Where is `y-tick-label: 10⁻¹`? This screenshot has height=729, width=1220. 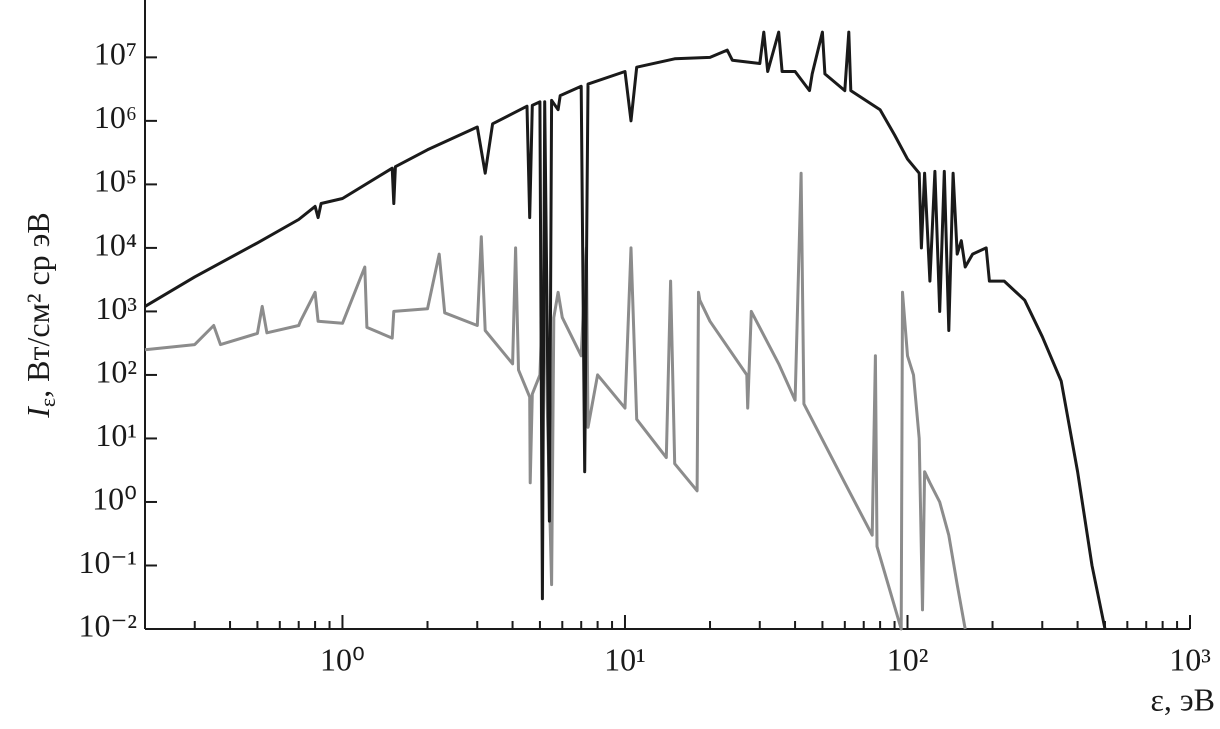
y-tick-label: 10⁻¹ is located at coordinates (108, 562).